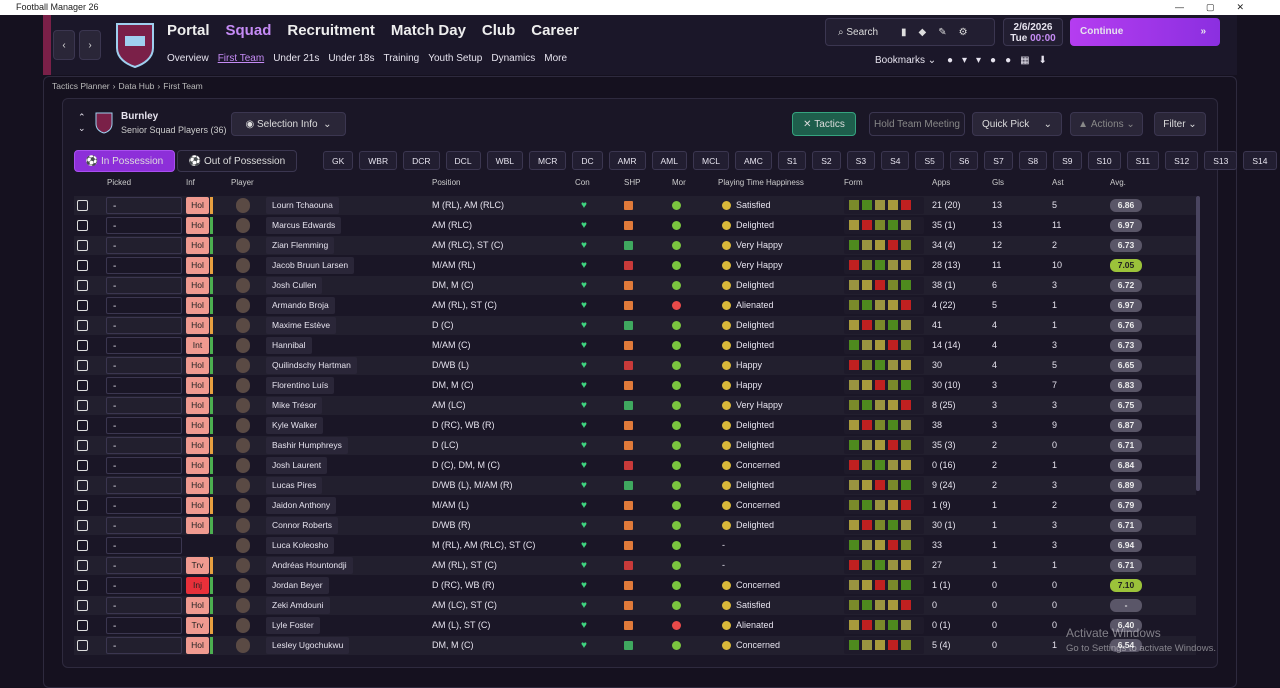  I want to click on forward-button: ›, so click(90, 45).